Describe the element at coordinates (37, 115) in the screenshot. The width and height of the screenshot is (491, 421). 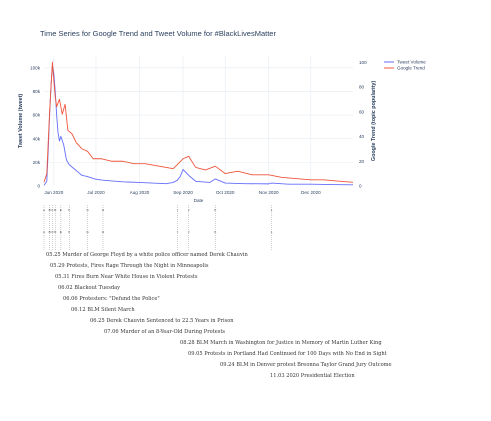
I see `y-left-tick-label: 60k` at that location.